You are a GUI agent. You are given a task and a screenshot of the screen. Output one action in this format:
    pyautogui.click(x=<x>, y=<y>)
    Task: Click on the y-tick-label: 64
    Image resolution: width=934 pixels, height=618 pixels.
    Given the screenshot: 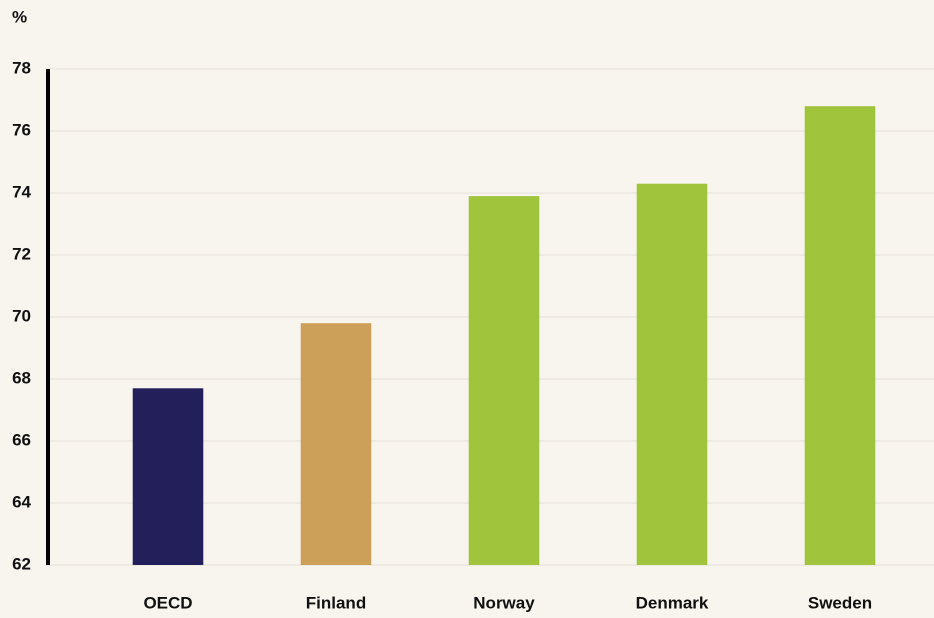 What is the action you would take?
    pyautogui.click(x=21, y=501)
    